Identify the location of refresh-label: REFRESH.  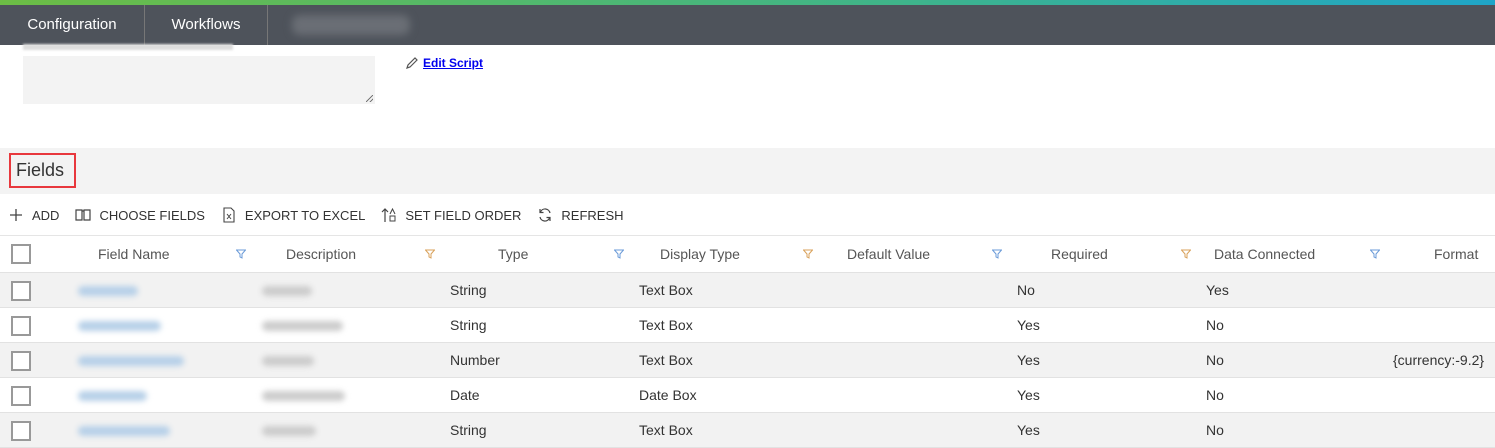
(592, 215).